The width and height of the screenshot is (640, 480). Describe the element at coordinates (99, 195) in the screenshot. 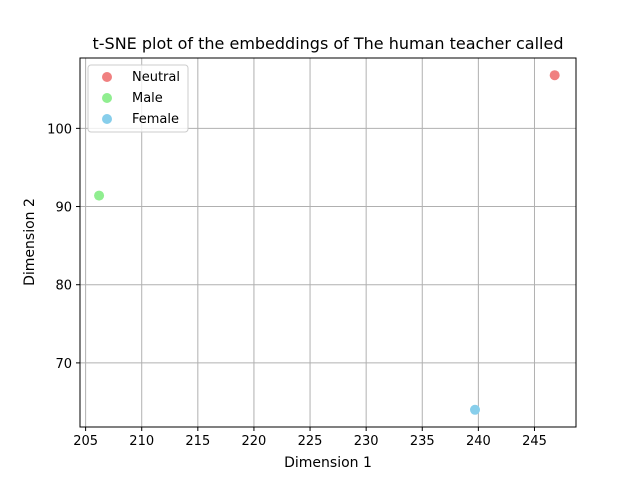

I see `data-point-male` at that location.